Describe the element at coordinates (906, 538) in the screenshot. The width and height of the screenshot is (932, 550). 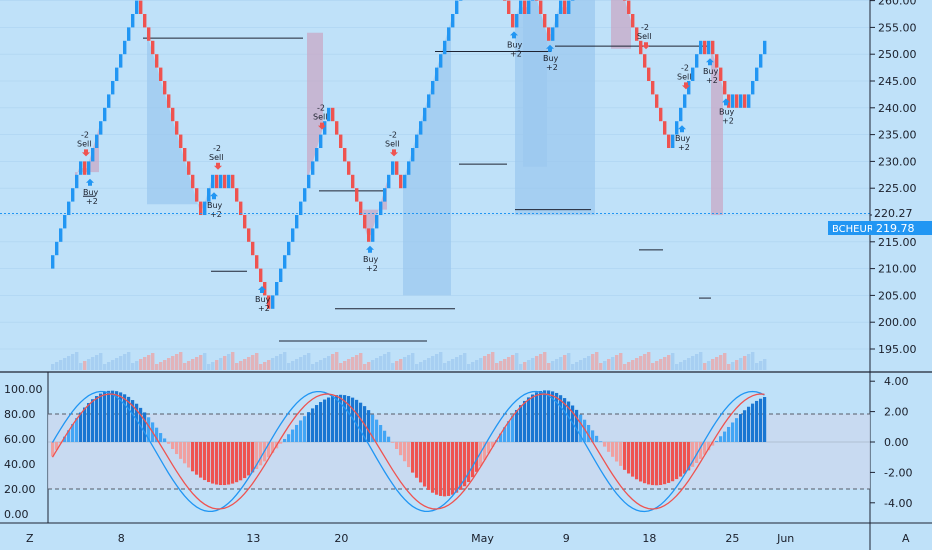
I see `auto-scale-button: A` at that location.